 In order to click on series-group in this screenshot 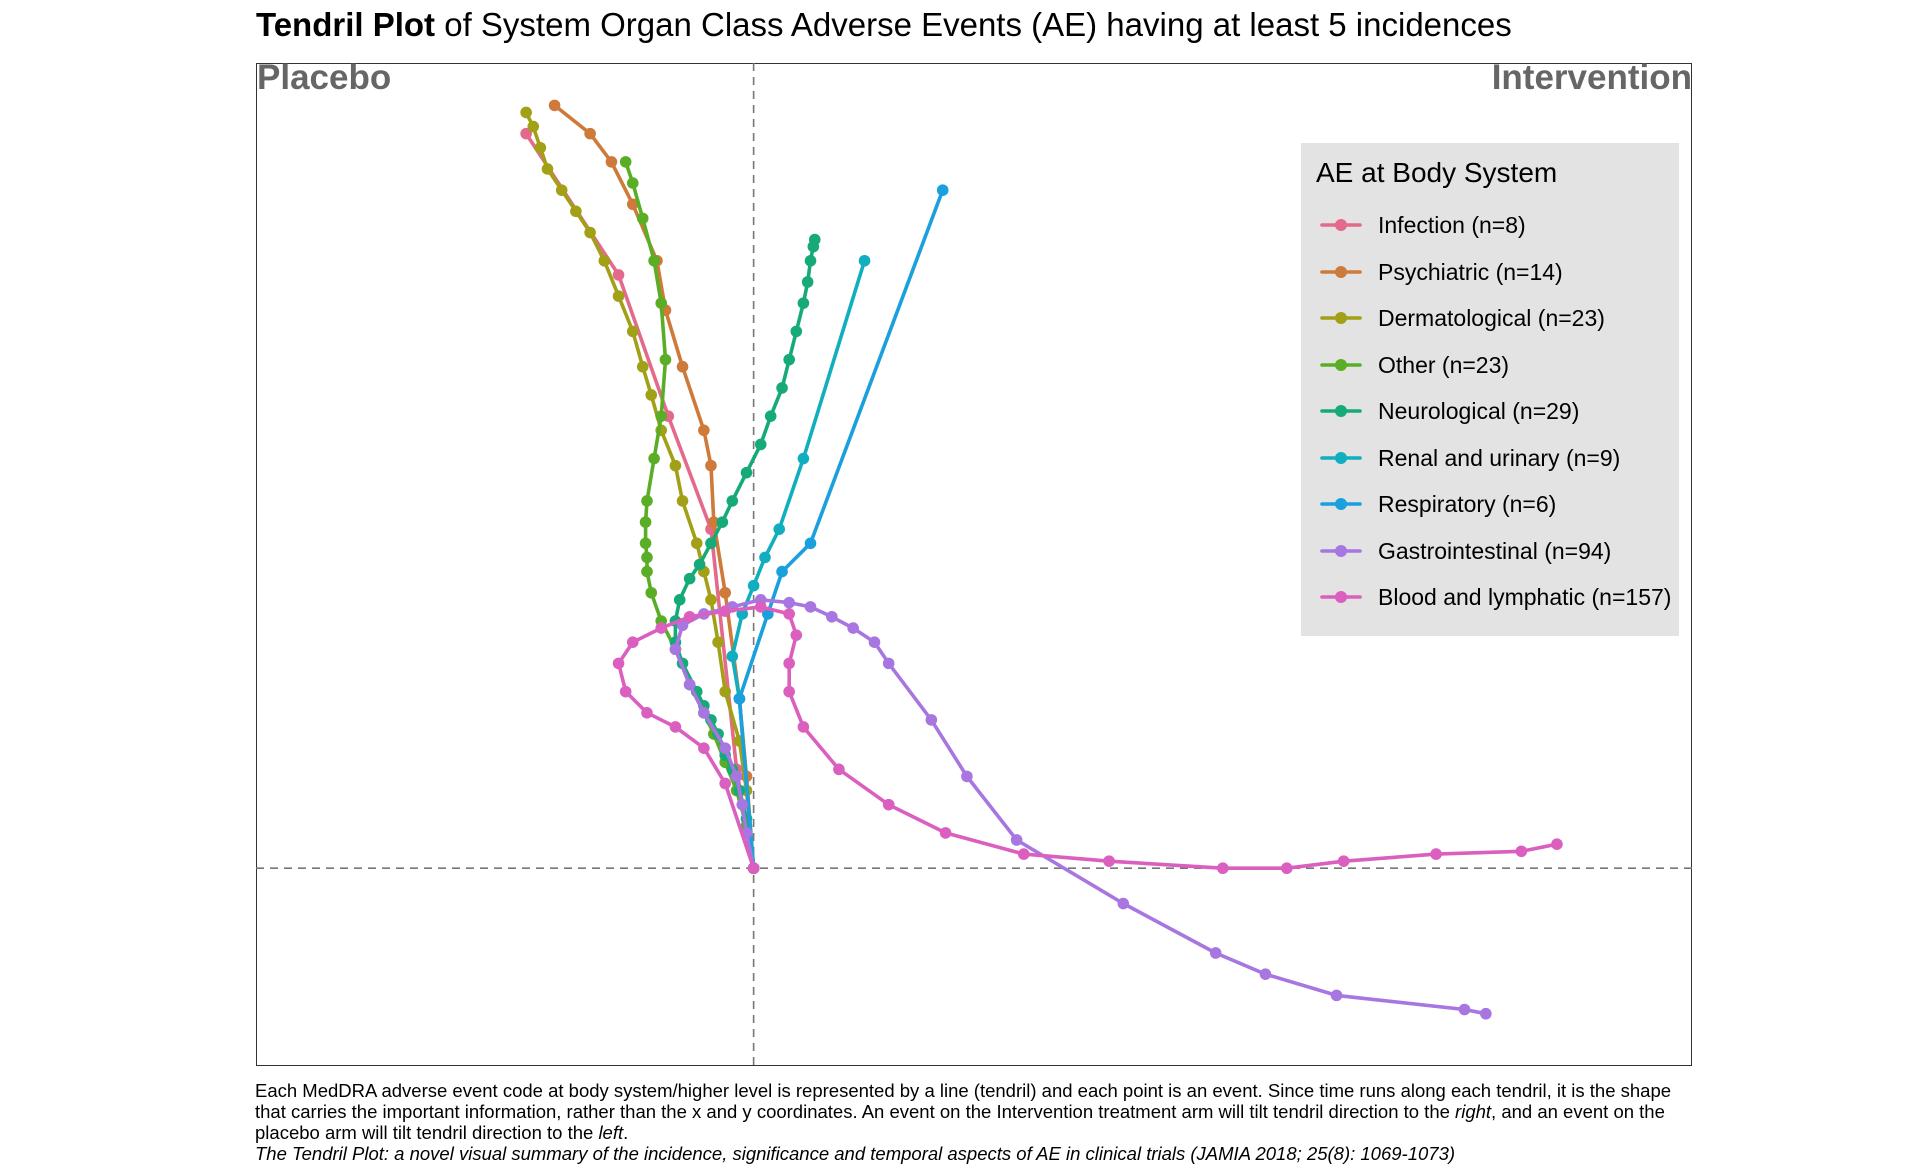, I will do `click(841, 529)`.